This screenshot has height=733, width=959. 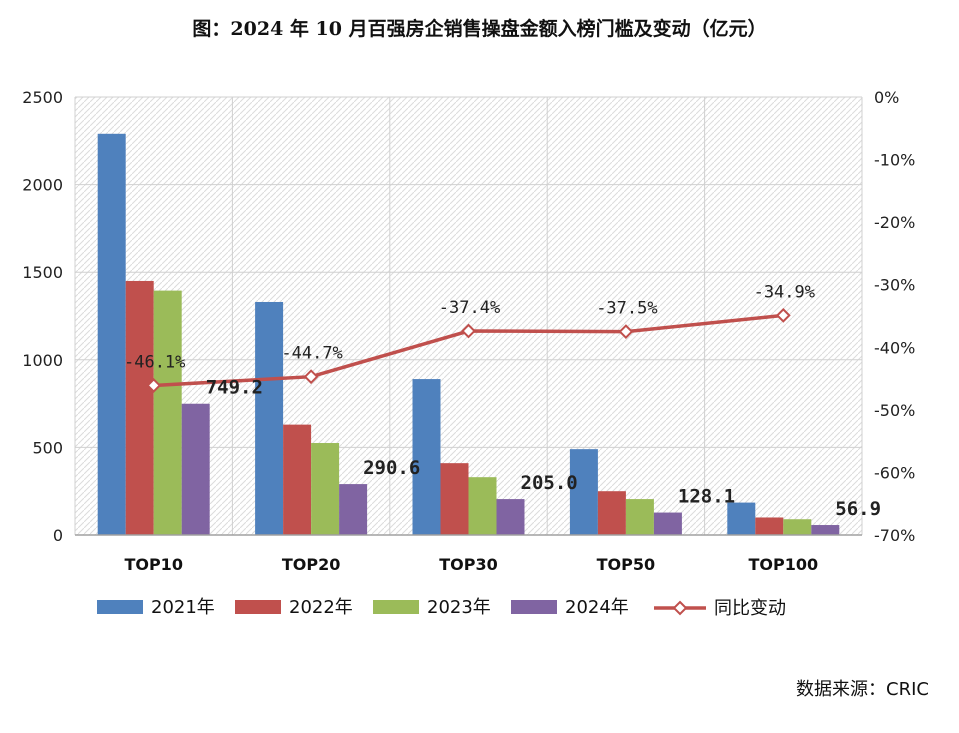 What do you see at coordinates (783, 564) in the screenshot?
I see `category-label: TOP100` at bounding box center [783, 564].